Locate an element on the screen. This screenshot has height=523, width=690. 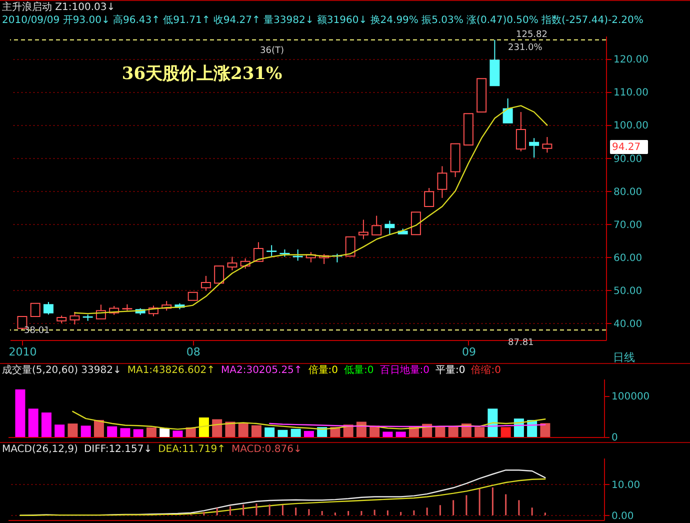
ref-line-label: 125.82 is located at coordinates (532, 35).